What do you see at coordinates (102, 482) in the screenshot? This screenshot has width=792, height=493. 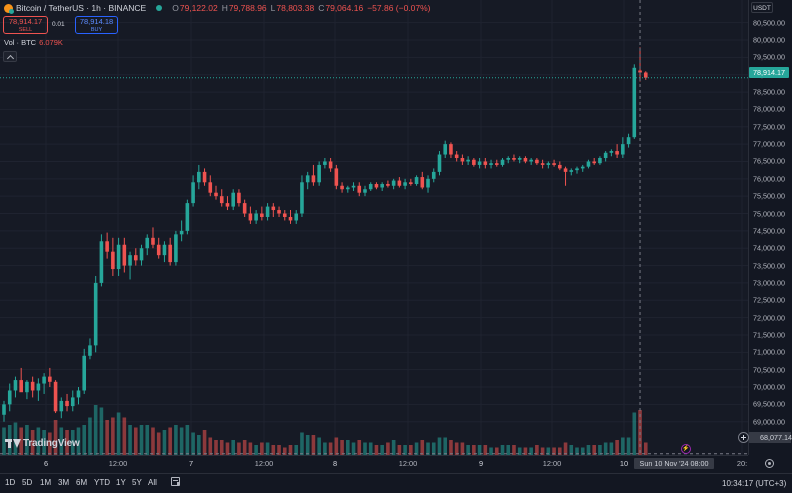 I see `range-ytd-button: YTD` at bounding box center [102, 482].